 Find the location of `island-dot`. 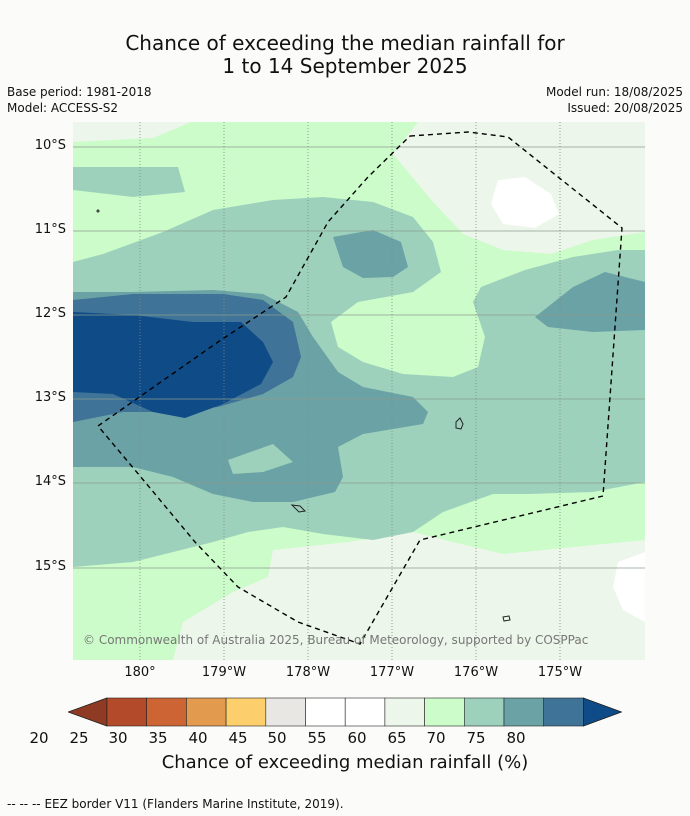

island-dot is located at coordinates (98, 211).